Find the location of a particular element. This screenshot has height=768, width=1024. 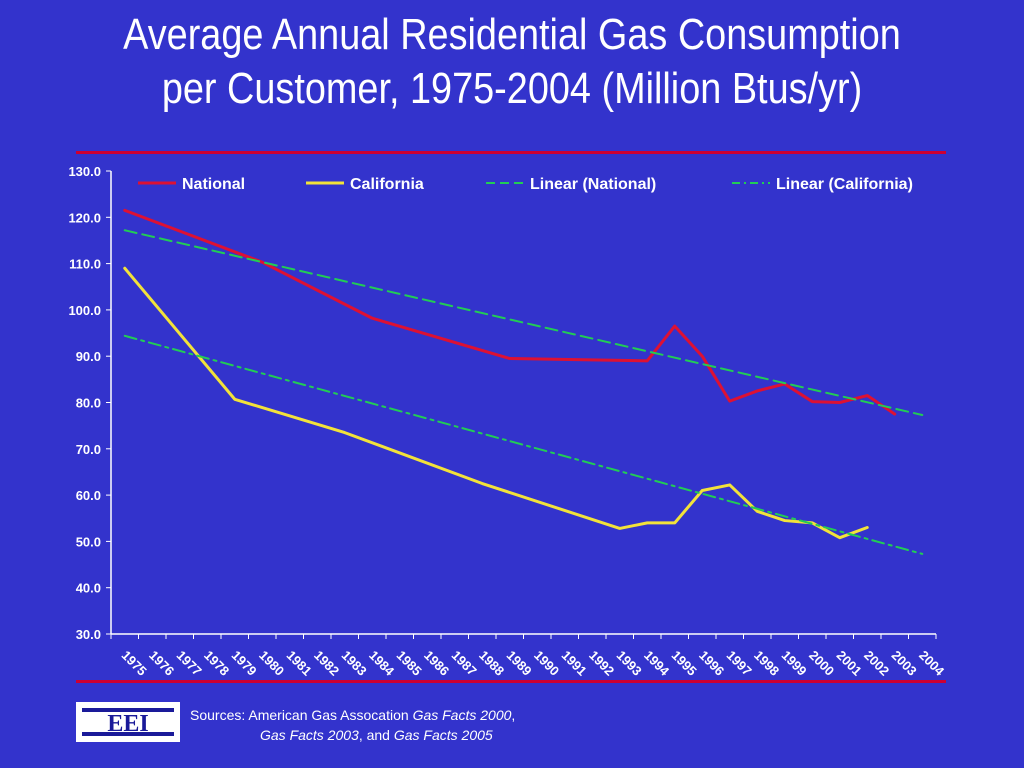

legend-label: California is located at coordinates (387, 184).